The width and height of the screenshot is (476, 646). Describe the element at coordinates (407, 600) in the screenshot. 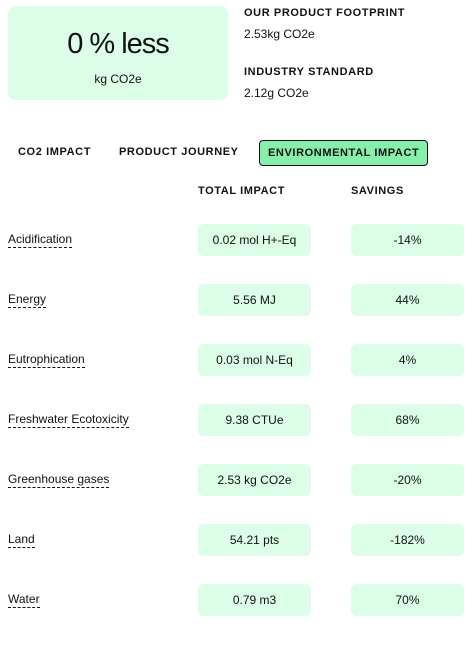

I see `savings-value: 70%` at that location.